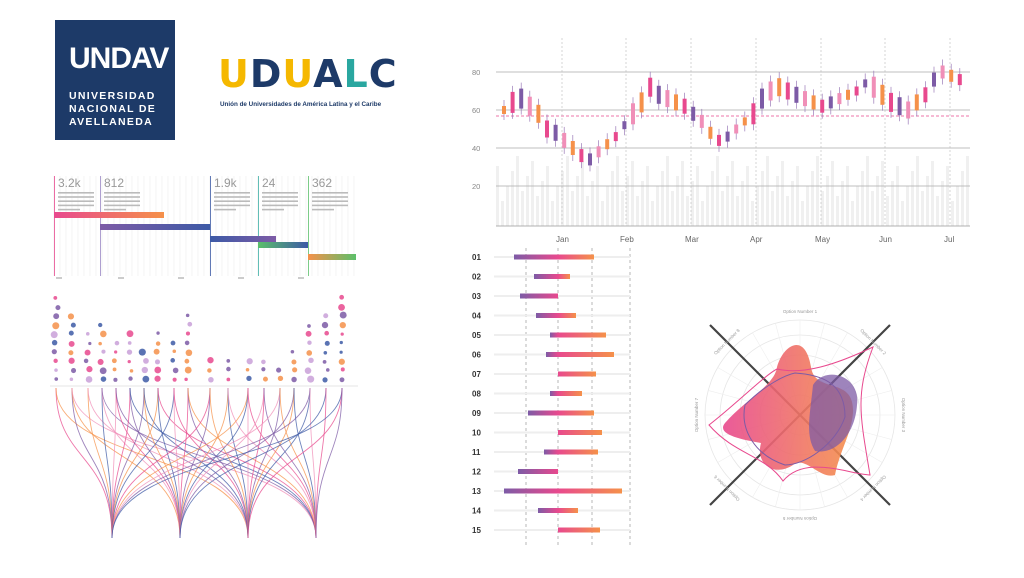 This screenshot has height=578, width=1024. I want to click on undav-logo: UNDAV UNIVERSIDAD NACIONAL DE AVELLANEDA, so click(115, 80).